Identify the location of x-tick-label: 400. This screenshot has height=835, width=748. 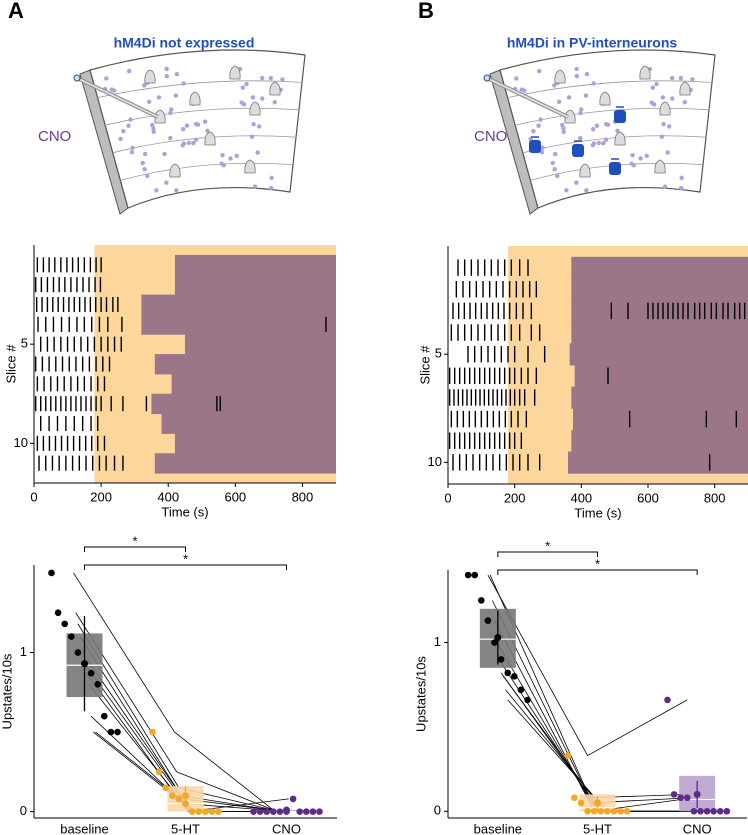
(581, 497).